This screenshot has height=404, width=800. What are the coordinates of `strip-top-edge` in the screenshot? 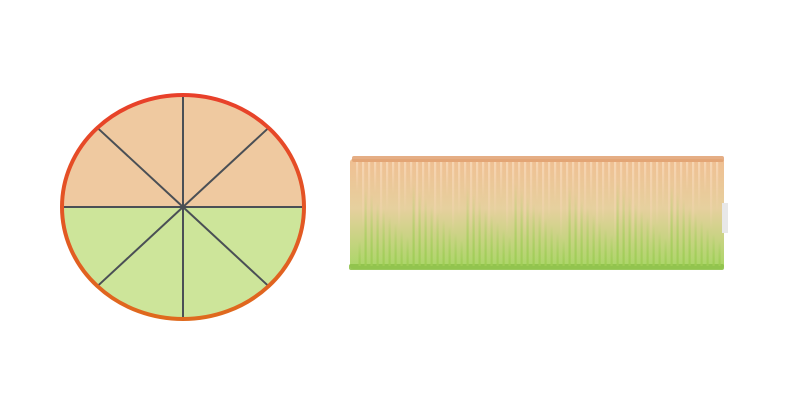 It's located at (538, 159).